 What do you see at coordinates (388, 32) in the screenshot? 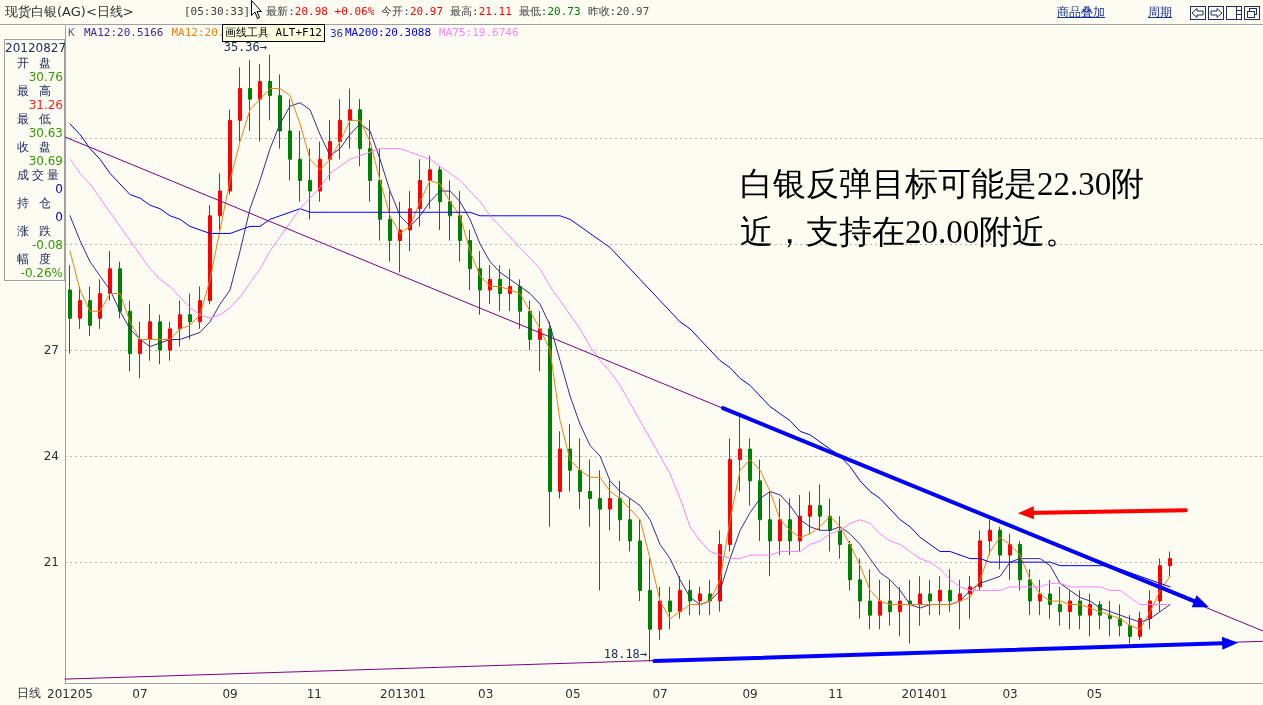
I see `text: MA200:20.3088` at bounding box center [388, 32].